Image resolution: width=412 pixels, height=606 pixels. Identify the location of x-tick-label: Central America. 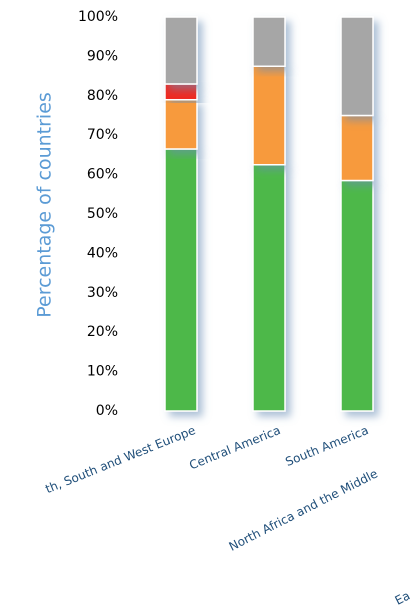
(234, 447).